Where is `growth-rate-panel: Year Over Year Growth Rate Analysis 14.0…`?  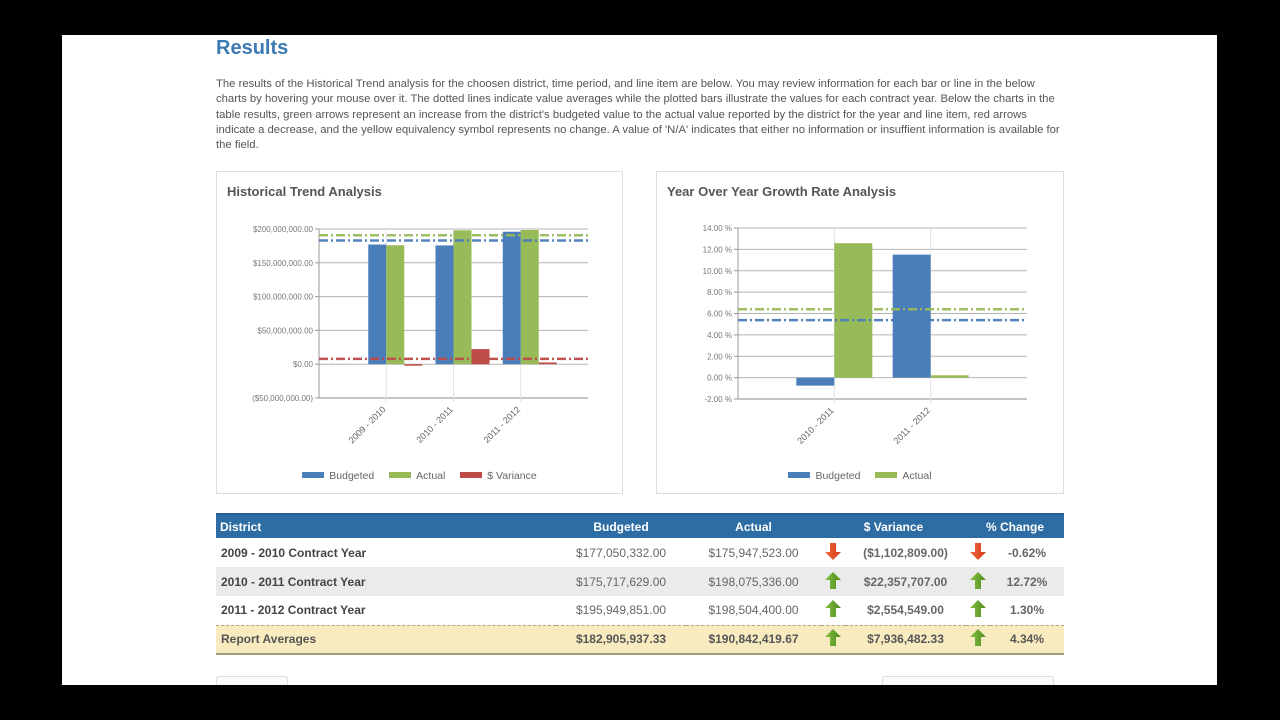 growth-rate-panel: Year Over Year Growth Rate Analysis 14.0… is located at coordinates (860, 332).